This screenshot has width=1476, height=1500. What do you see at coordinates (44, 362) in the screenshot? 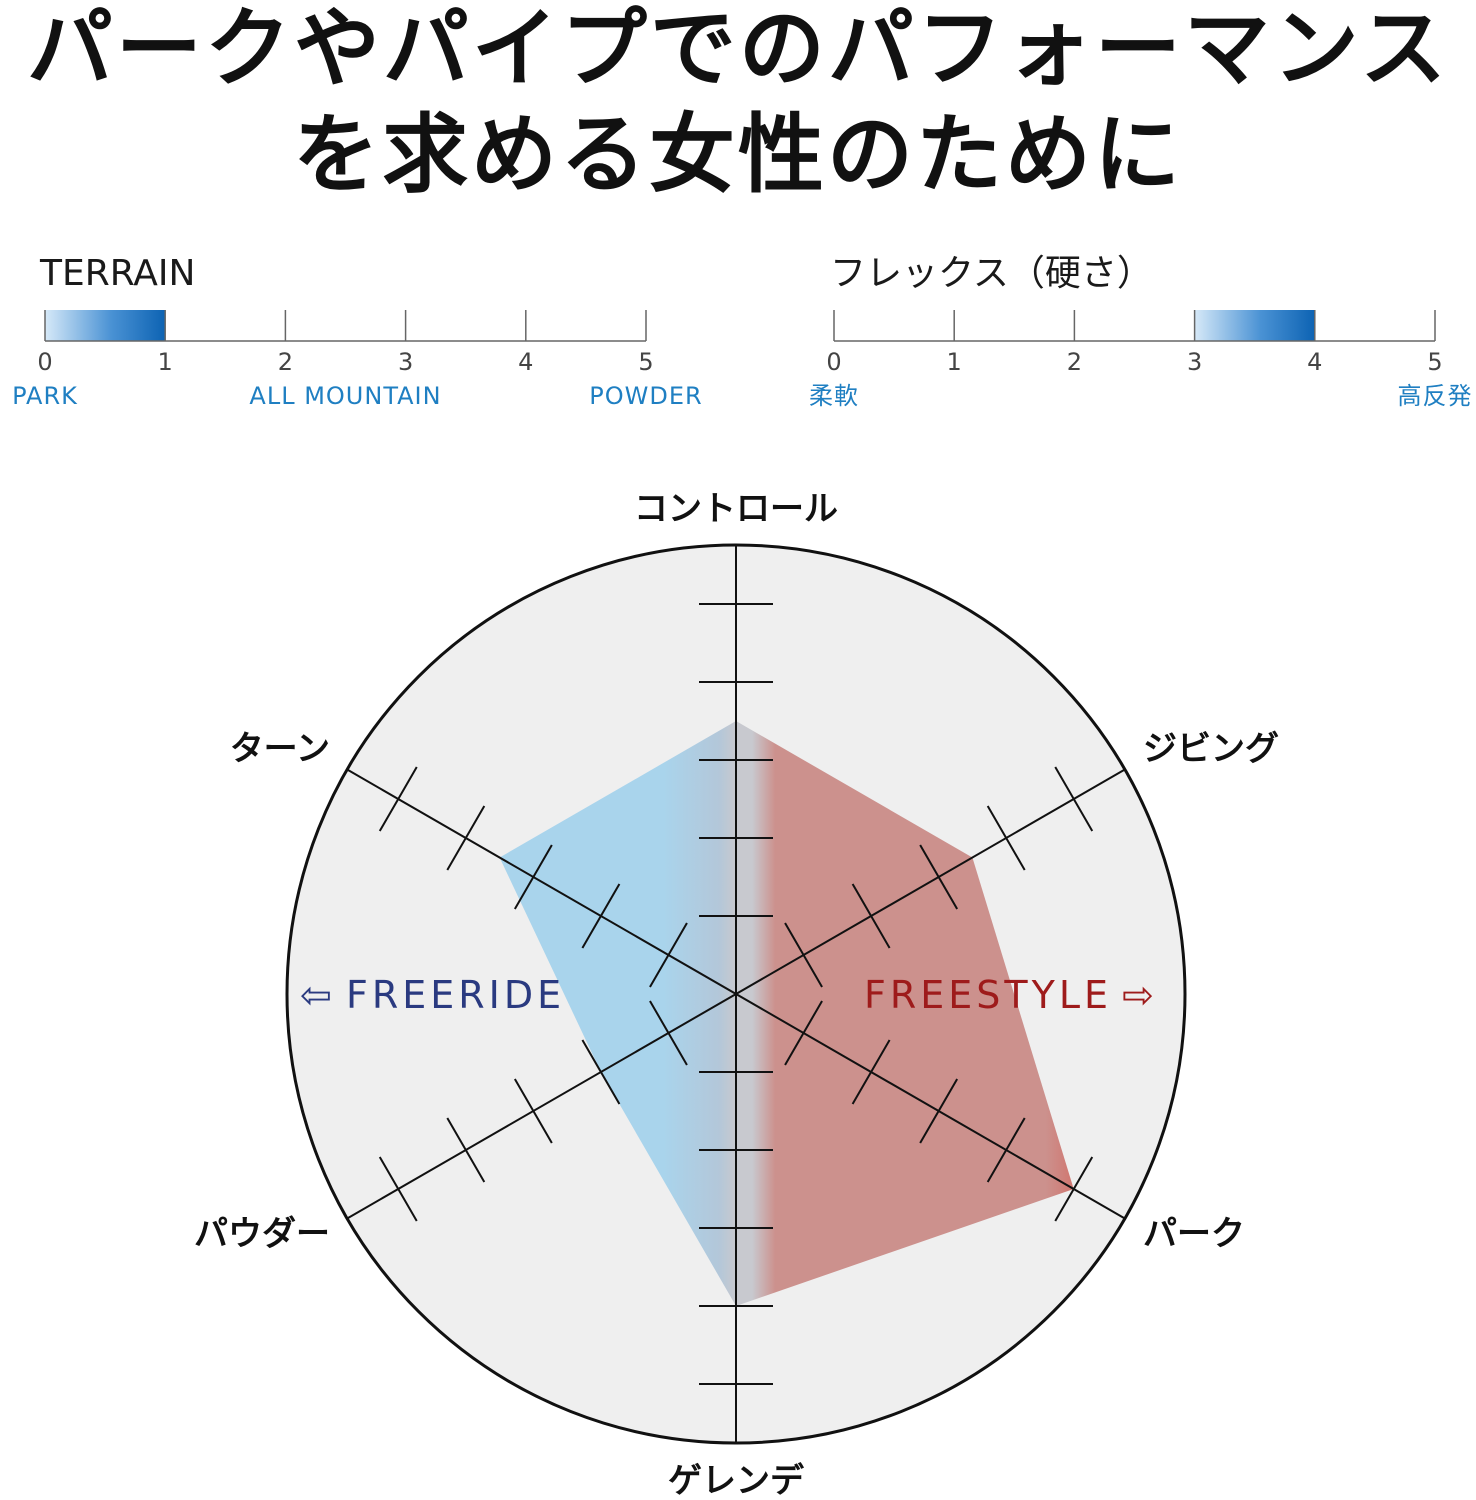
I see `terrain-tick-label: 0` at bounding box center [44, 362].